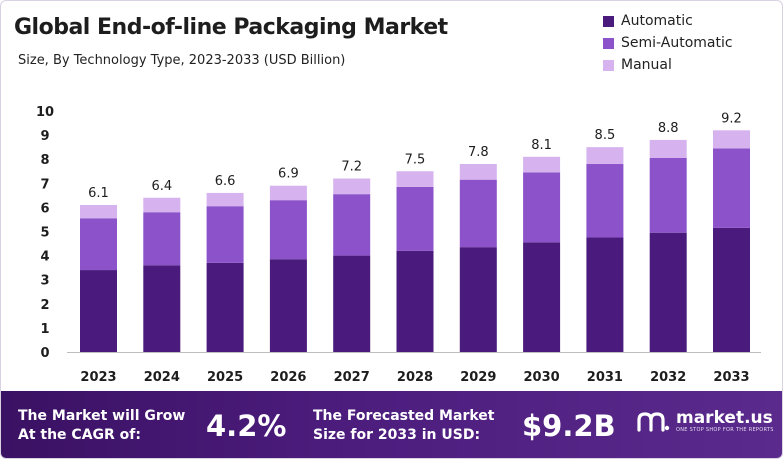 The width and height of the screenshot is (783, 459). I want to click on legend-swatch-manual, so click(608, 65).